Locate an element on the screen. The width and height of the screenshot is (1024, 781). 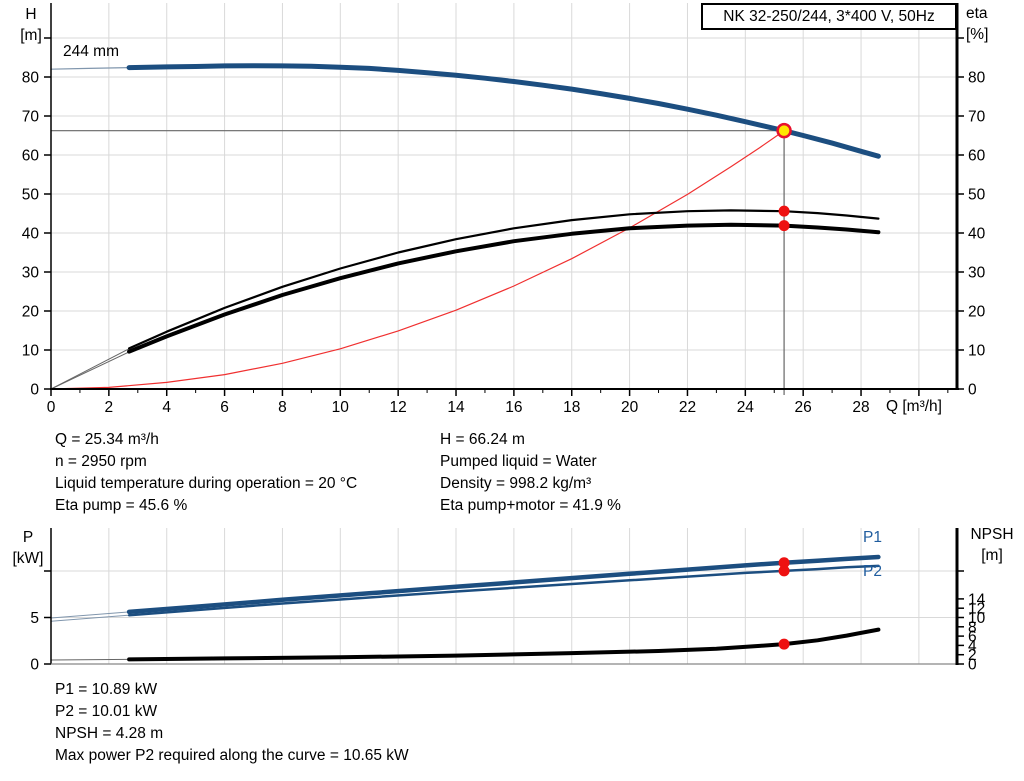
q-axis-unit-label: Q [m³/h] is located at coordinates (914, 406).